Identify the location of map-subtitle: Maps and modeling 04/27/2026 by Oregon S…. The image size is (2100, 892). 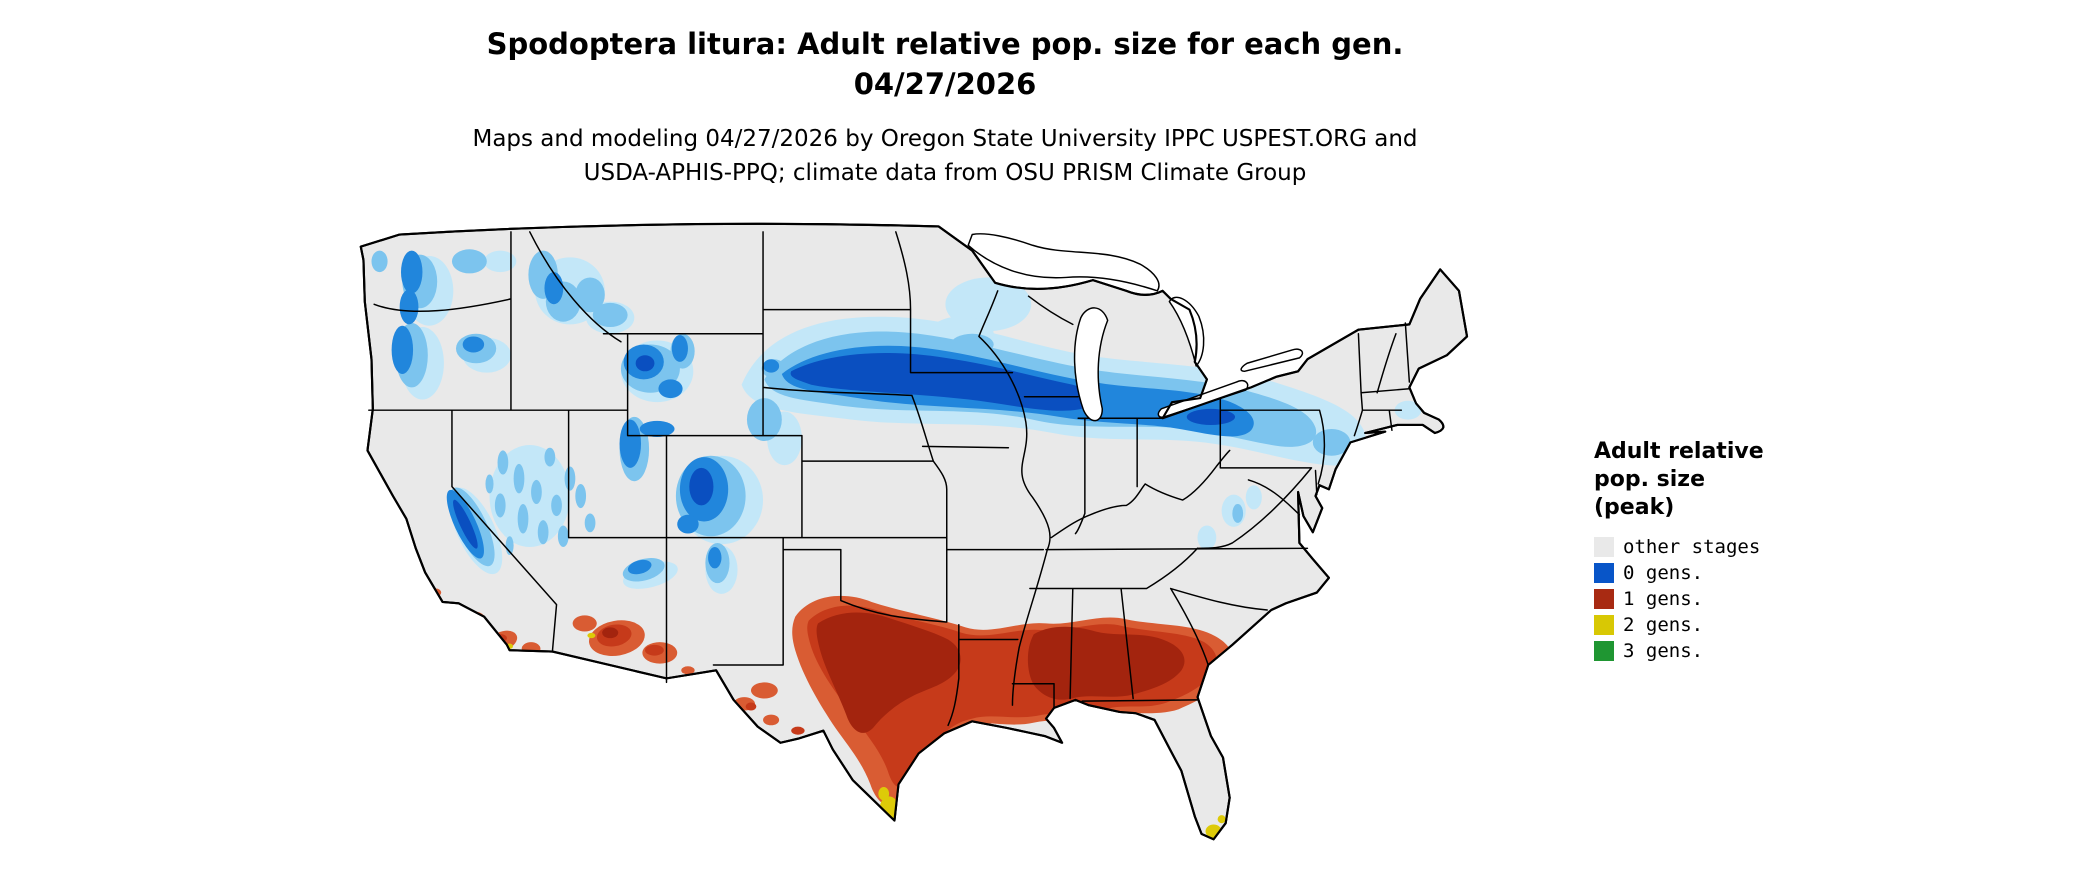
(945, 156).